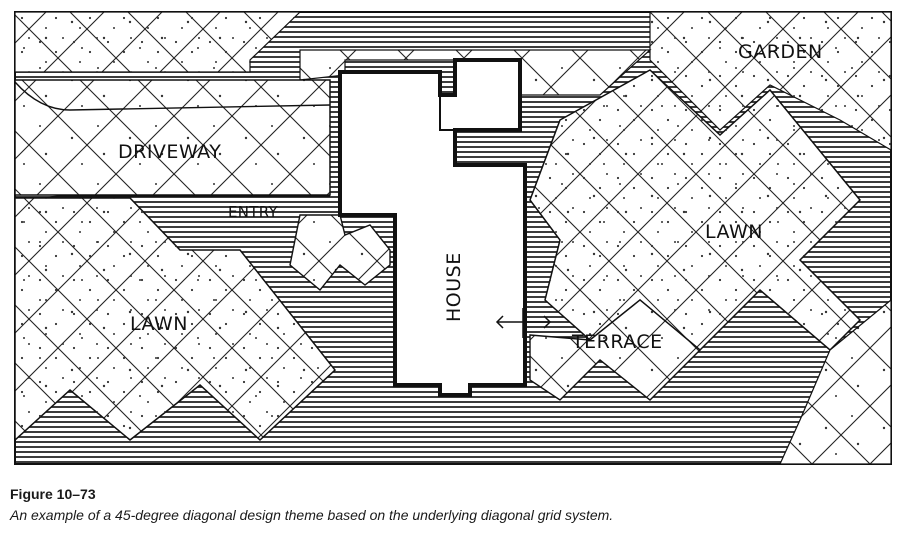 The height and width of the screenshot is (536, 916). I want to click on terrace, so click(615, 350).